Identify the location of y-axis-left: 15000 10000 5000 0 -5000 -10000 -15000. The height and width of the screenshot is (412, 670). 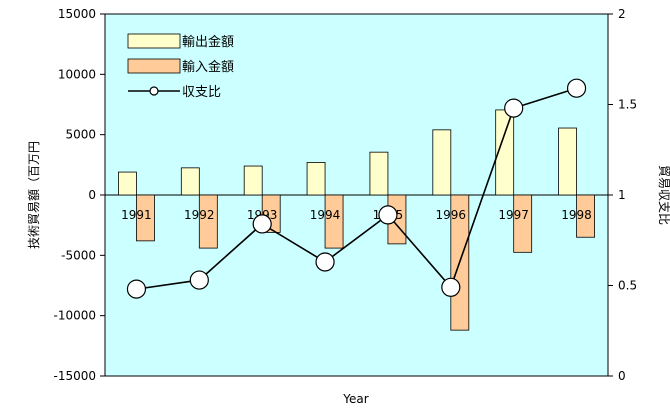
(79, 195).